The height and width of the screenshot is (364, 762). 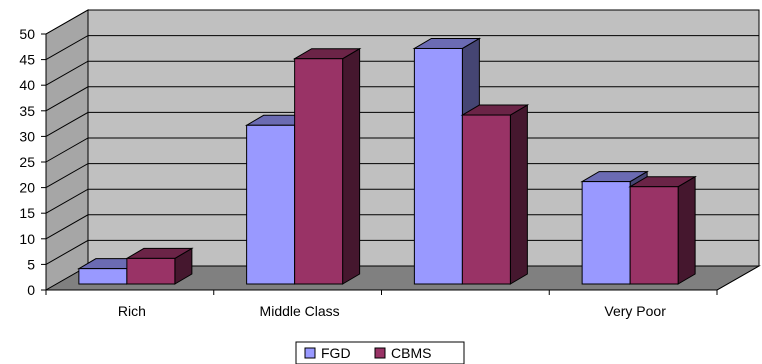 I want to click on y-tick-label: 35, so click(x=27, y=111).